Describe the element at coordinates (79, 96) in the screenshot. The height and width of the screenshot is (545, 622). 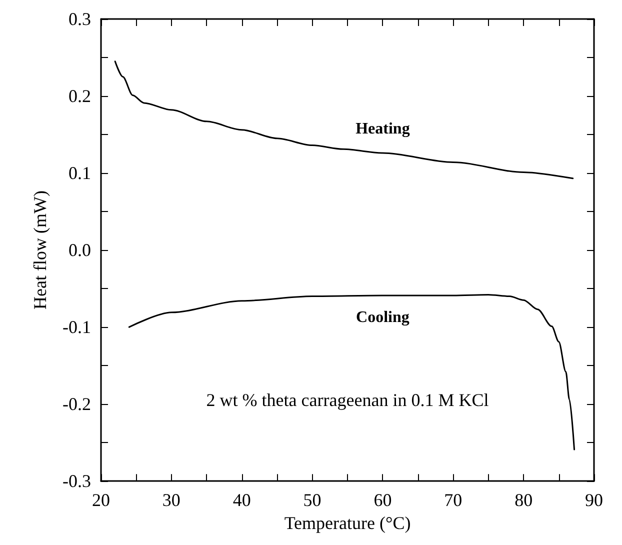
I see `y-tick-label: 0.2` at that location.